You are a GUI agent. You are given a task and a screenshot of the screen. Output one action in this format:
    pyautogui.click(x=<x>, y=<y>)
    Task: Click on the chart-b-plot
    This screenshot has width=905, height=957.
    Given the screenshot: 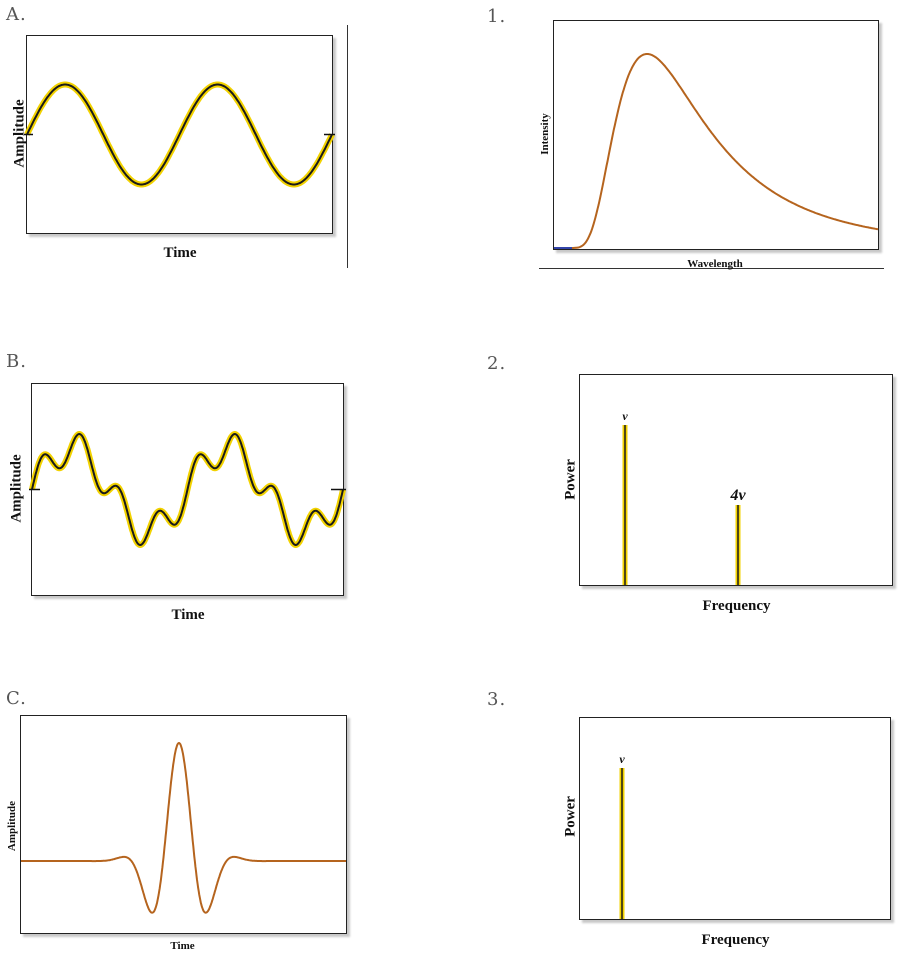 What is the action you would take?
    pyautogui.click(x=187, y=489)
    